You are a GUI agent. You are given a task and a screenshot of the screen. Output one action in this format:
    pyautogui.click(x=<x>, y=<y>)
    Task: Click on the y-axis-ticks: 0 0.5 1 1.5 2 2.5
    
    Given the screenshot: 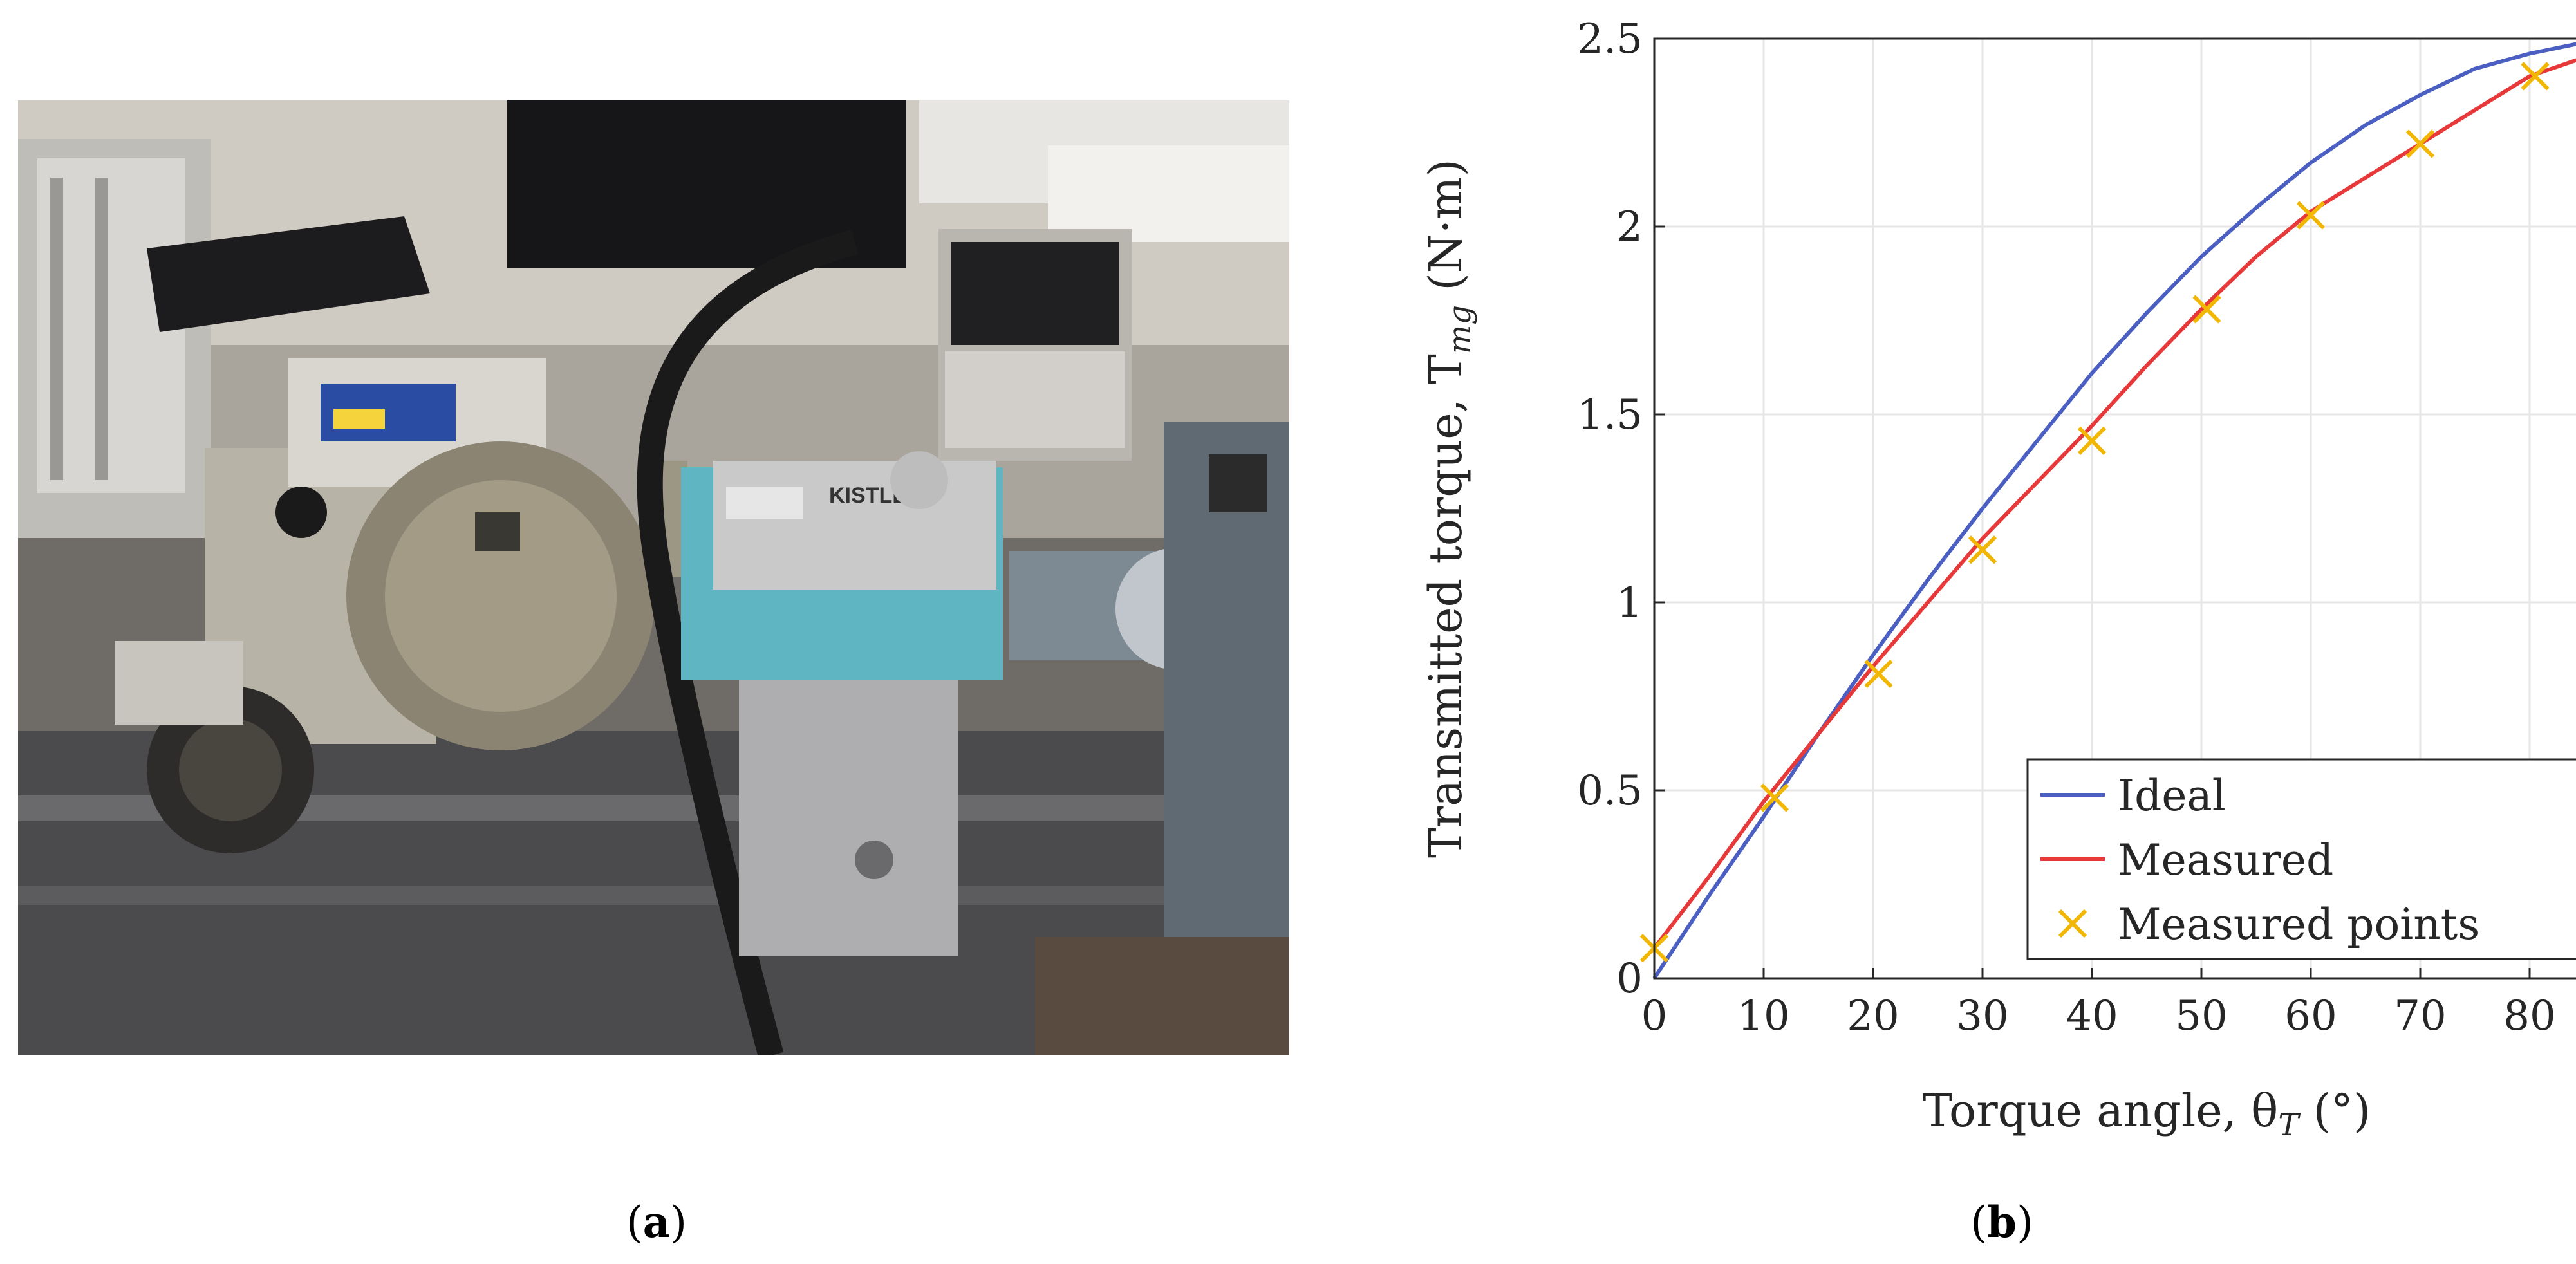 What is the action you would take?
    pyautogui.click(x=1621, y=509)
    